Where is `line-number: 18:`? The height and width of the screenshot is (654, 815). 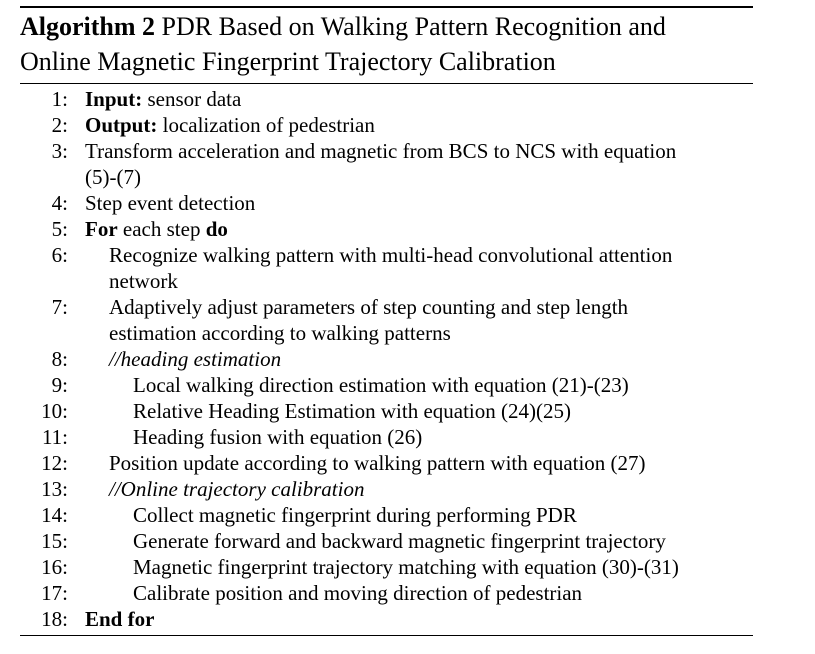 line-number: 18: is located at coordinates (54, 619).